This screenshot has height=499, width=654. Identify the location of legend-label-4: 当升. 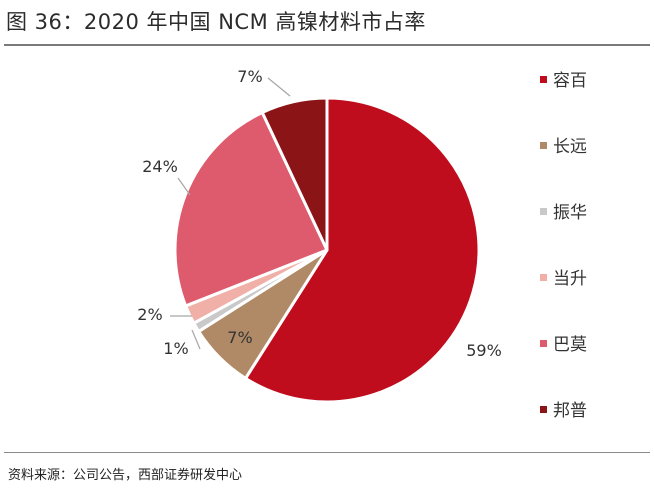
(570, 279).